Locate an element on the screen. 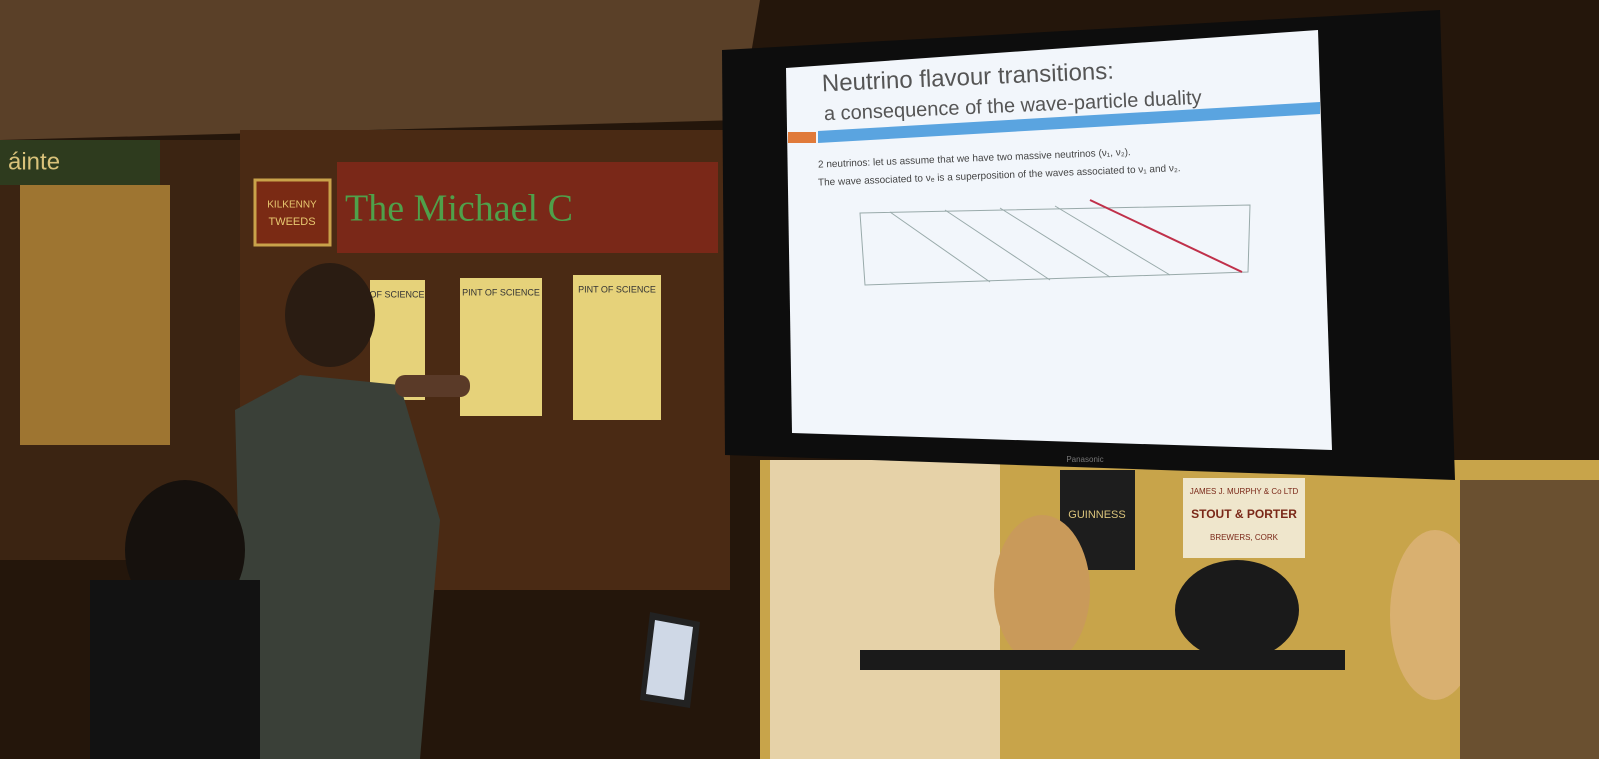 This screenshot has width=1599, height=759. small-sign is located at coordinates (292, 212).